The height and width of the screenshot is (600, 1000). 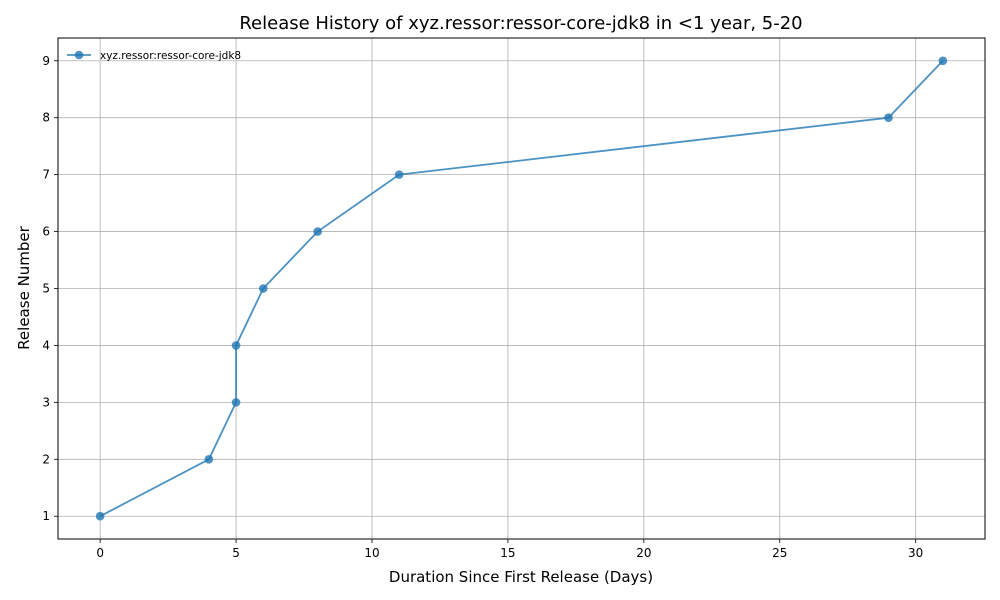 I want to click on x-tick-label: 0, so click(x=100, y=553).